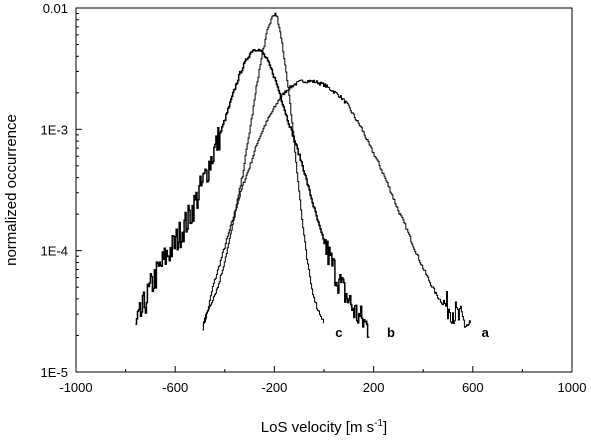  Describe the element at coordinates (338, 332) in the screenshot. I see `curve-label-c: c` at that location.